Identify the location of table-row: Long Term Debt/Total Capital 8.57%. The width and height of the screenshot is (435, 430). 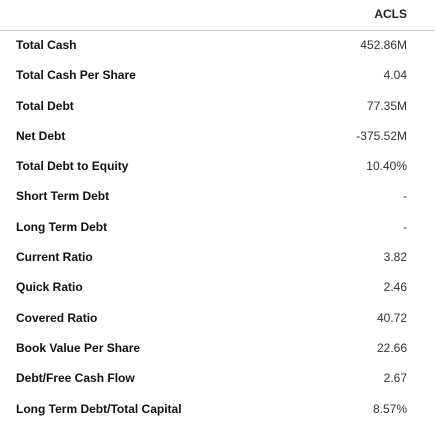
(217, 410).